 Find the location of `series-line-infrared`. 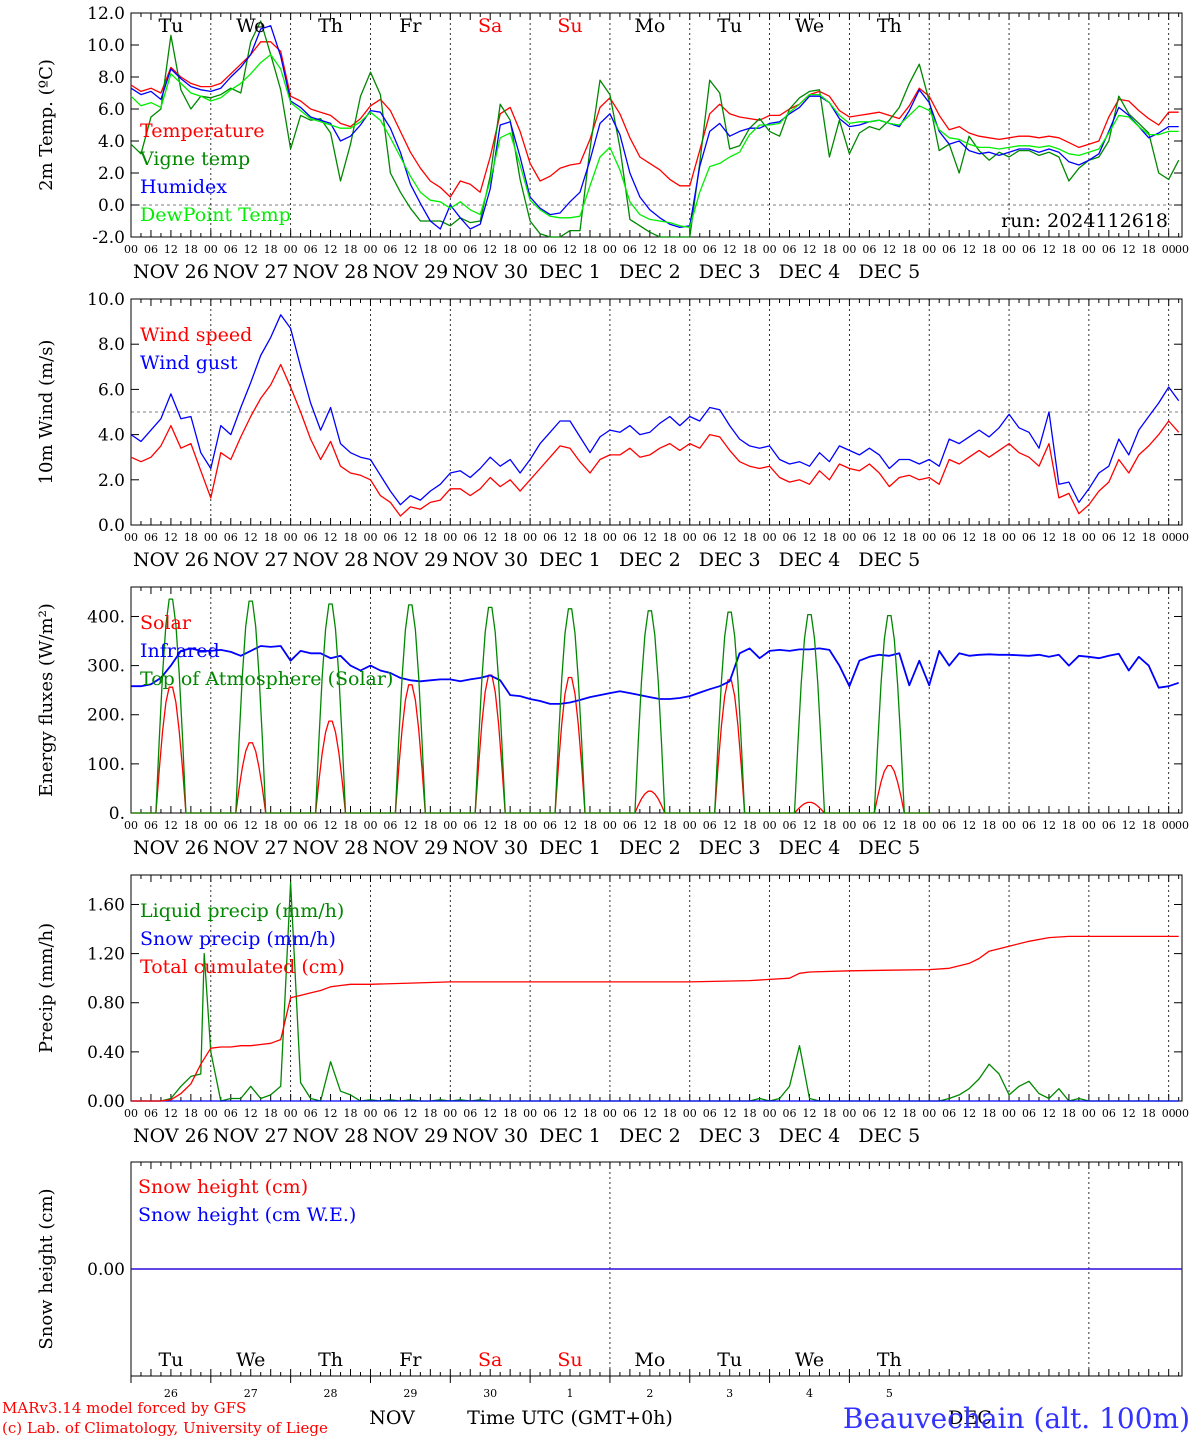

series-line-infrared is located at coordinates (655, 675).